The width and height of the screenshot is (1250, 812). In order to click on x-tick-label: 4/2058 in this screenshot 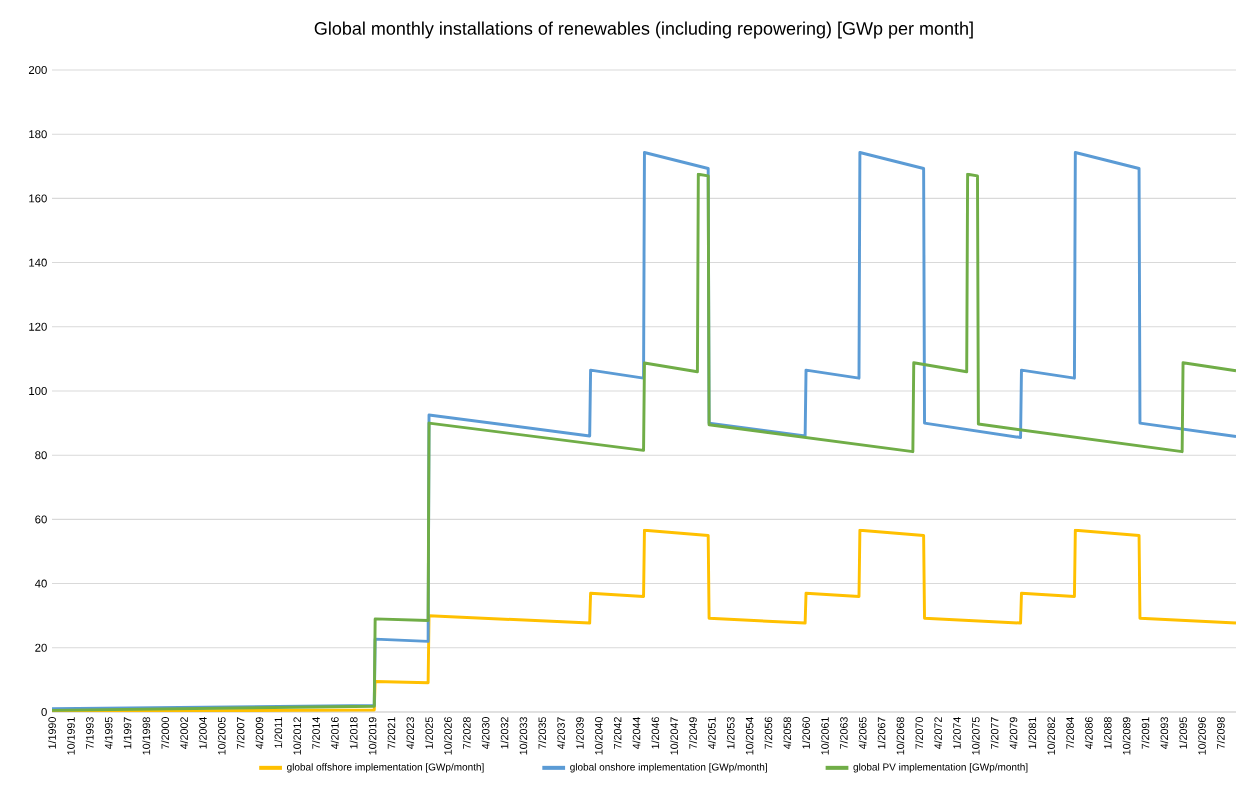, I will do `click(787, 733)`.